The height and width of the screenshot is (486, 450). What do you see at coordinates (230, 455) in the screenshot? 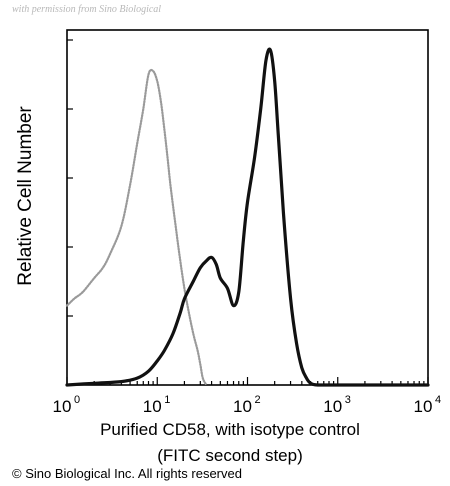
I see `x-axis-label-line-2: (FITC second step)` at bounding box center [230, 455].